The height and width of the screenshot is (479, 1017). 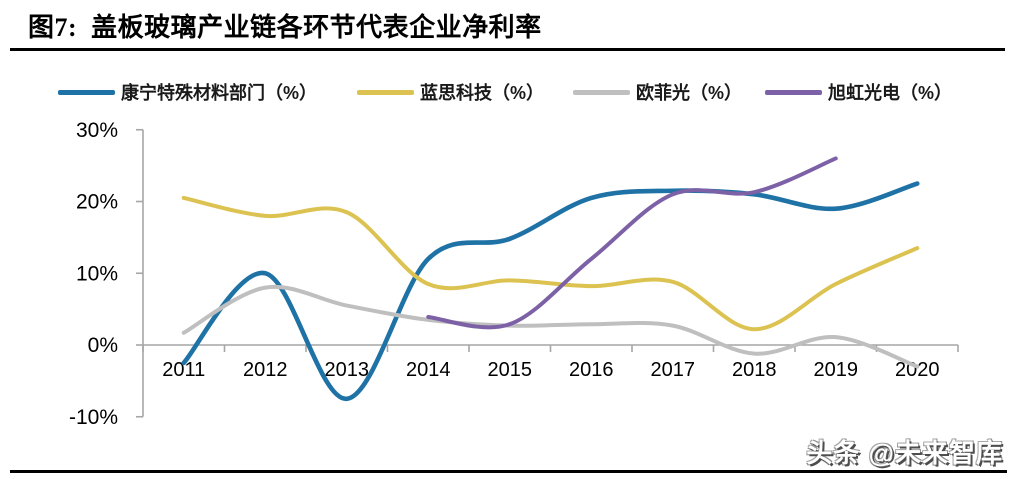 What do you see at coordinates (754, 370) in the screenshot?
I see `x-tick-label: 2018` at bounding box center [754, 370].